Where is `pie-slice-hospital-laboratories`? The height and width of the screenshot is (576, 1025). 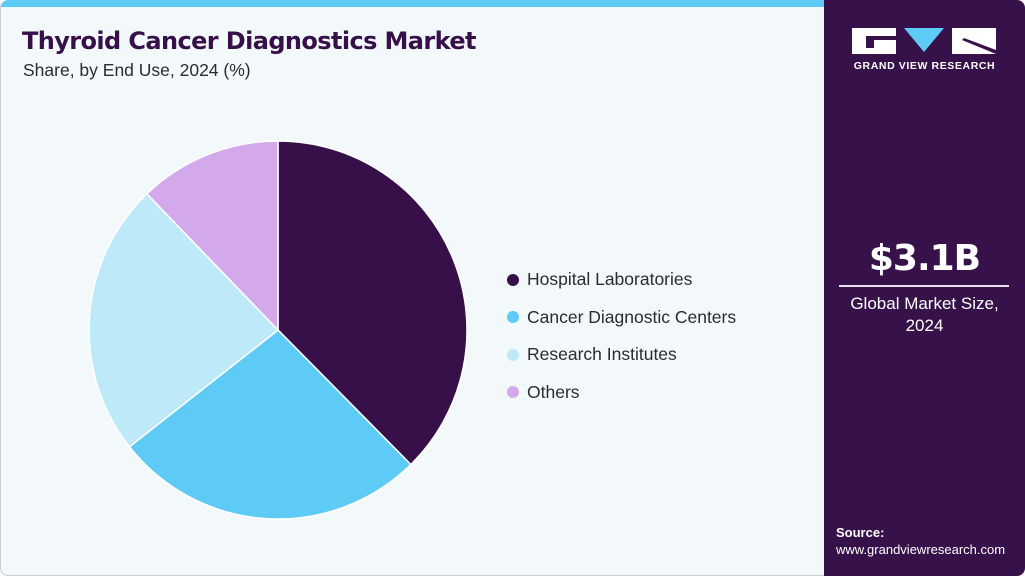 pie-slice-hospital-laboratories is located at coordinates (372, 303).